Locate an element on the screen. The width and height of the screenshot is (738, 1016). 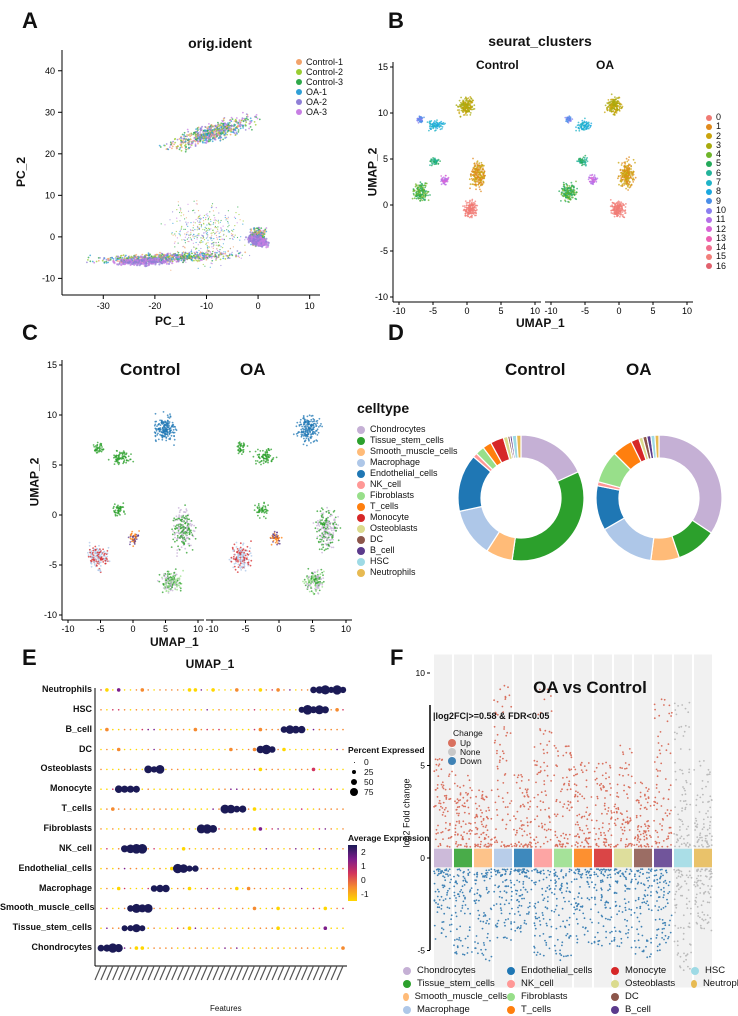
legend-label: OA-1 is located at coordinates (316, 92).